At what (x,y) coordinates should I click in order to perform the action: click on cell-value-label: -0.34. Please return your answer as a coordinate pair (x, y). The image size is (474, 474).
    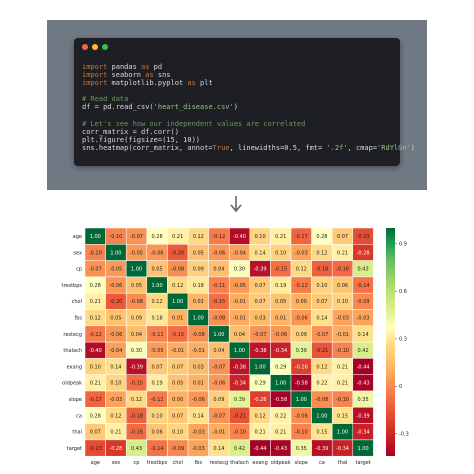
    Looking at the image, I should click on (280, 351).